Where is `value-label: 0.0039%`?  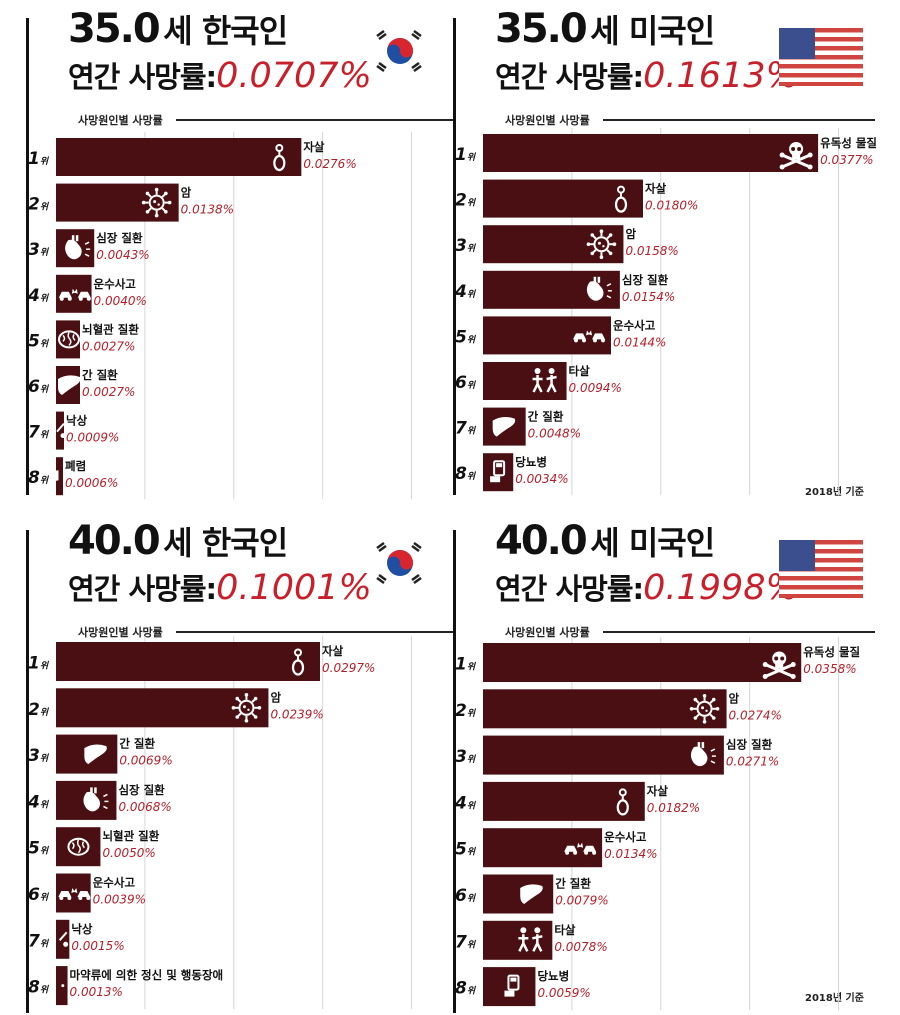
value-label: 0.0039% is located at coordinates (119, 900).